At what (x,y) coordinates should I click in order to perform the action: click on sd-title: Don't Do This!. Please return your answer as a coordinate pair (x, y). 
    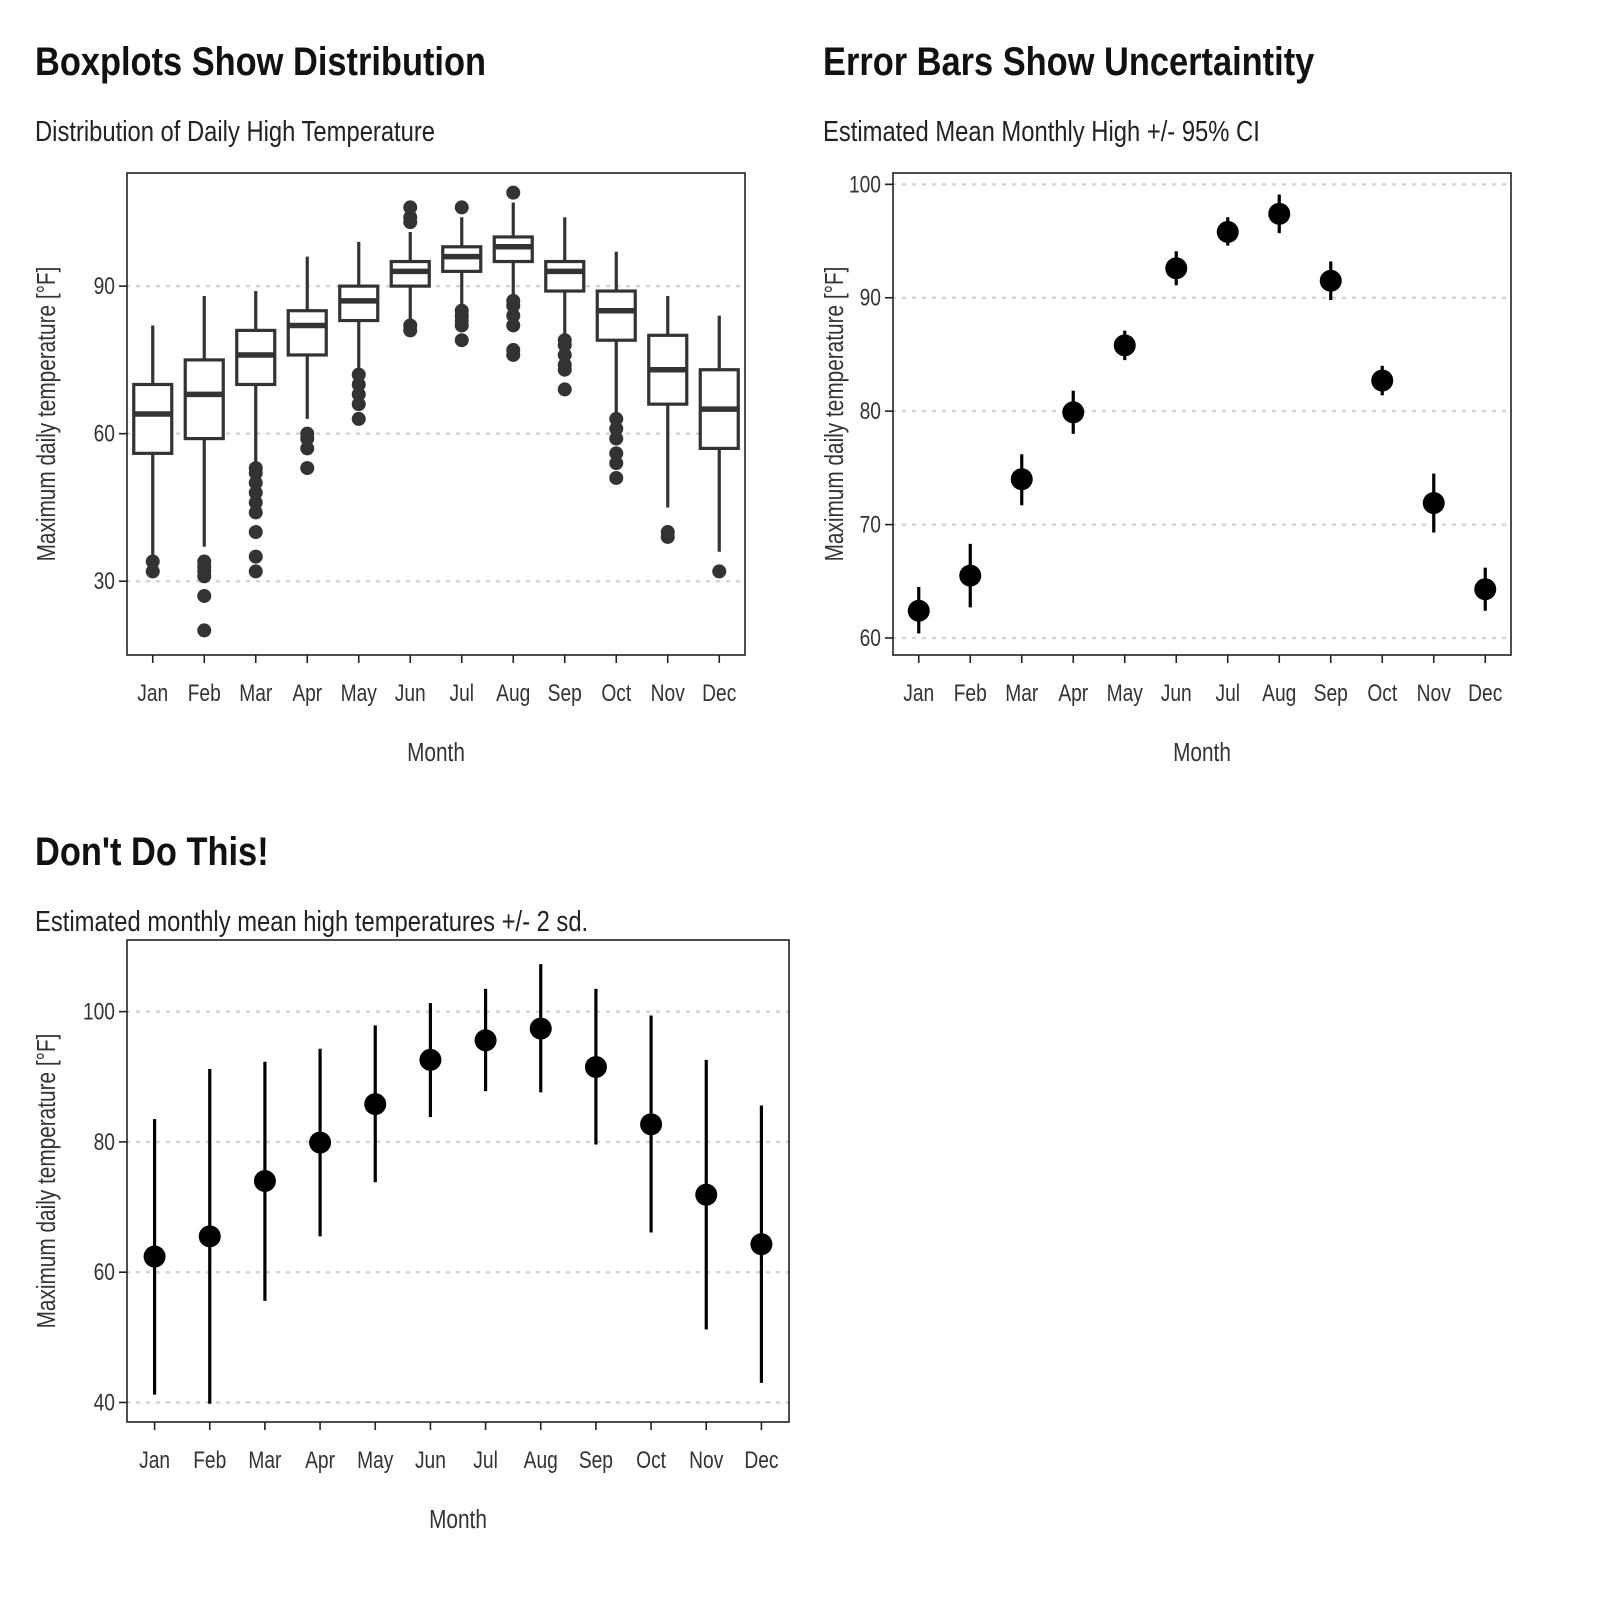
    Looking at the image, I should click on (152, 852).